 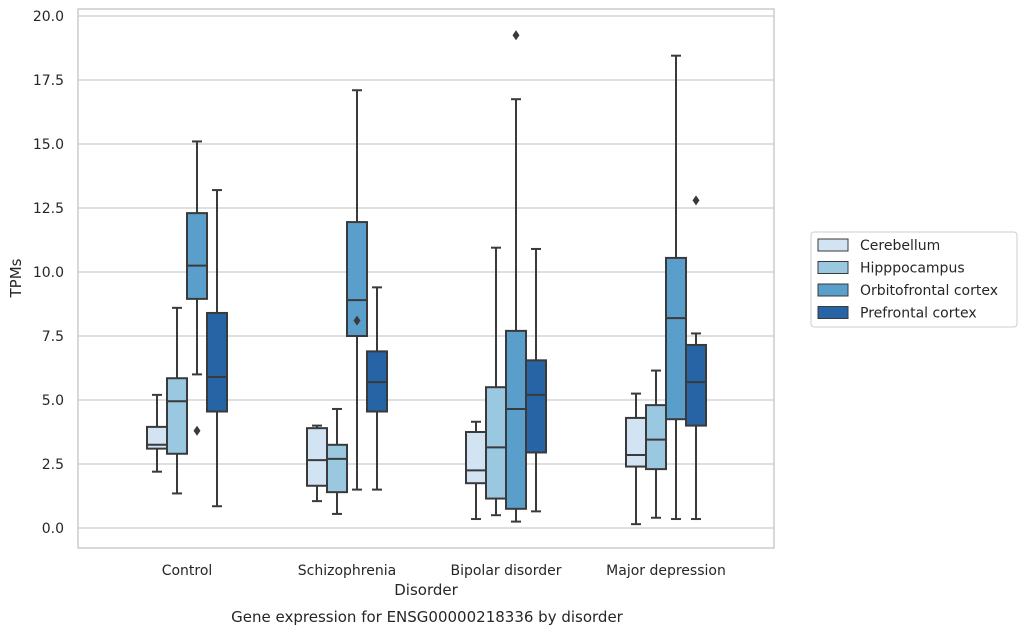 I want to click on y-tick-label: 12.5, so click(x=48, y=209).